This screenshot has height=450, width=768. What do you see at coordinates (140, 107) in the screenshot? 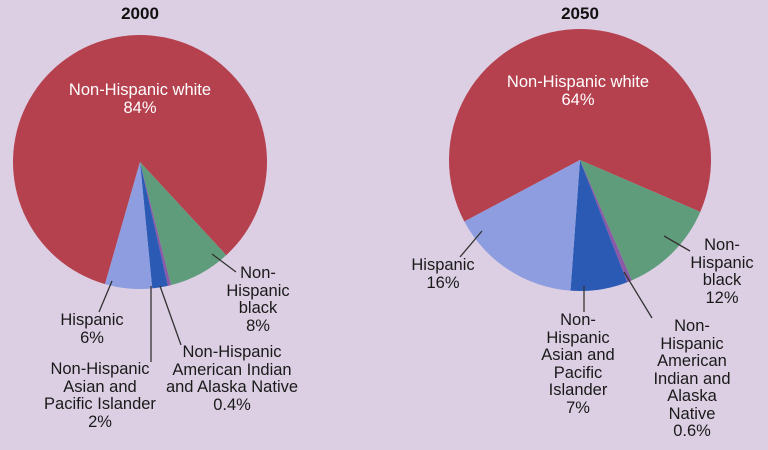
I see `slice-percent: 84%` at bounding box center [140, 107].